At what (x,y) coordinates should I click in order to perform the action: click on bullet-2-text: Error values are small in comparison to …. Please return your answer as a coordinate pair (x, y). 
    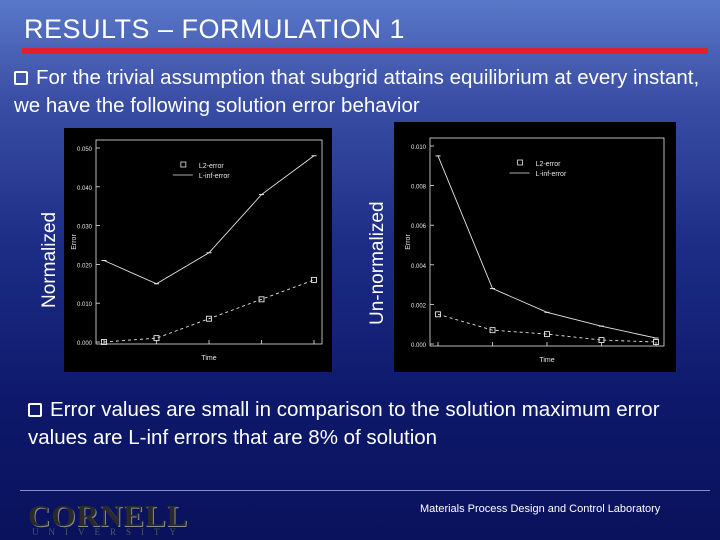
    Looking at the image, I should click on (344, 423).